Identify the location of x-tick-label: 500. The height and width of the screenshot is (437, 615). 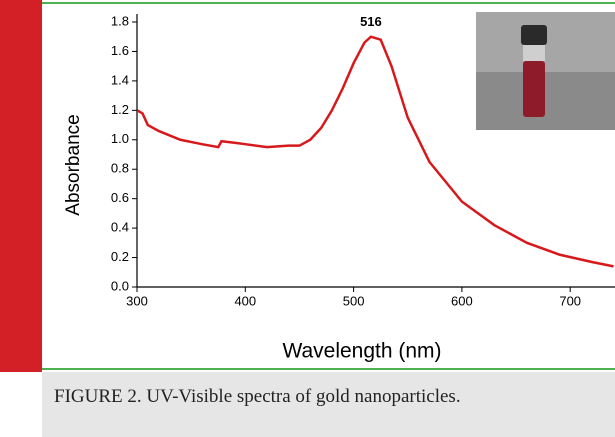
(354, 300).